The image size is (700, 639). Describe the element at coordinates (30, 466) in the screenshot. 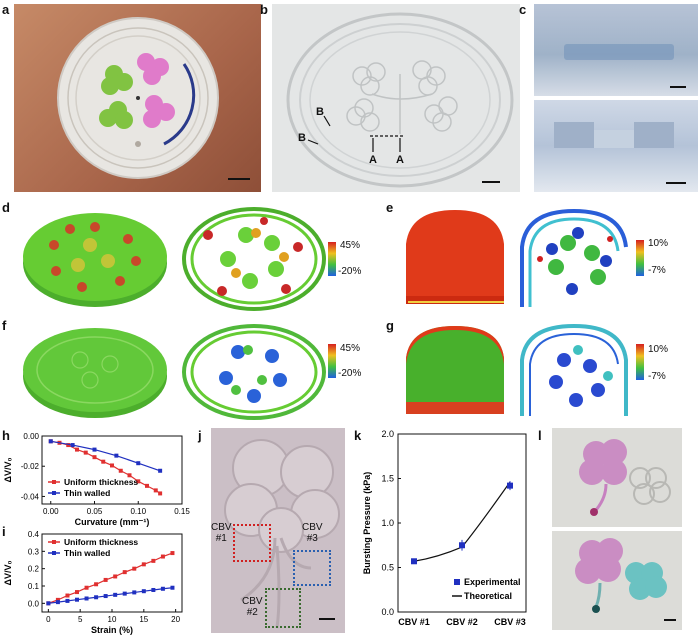

I see `y-tick-label: -0.02` at that location.